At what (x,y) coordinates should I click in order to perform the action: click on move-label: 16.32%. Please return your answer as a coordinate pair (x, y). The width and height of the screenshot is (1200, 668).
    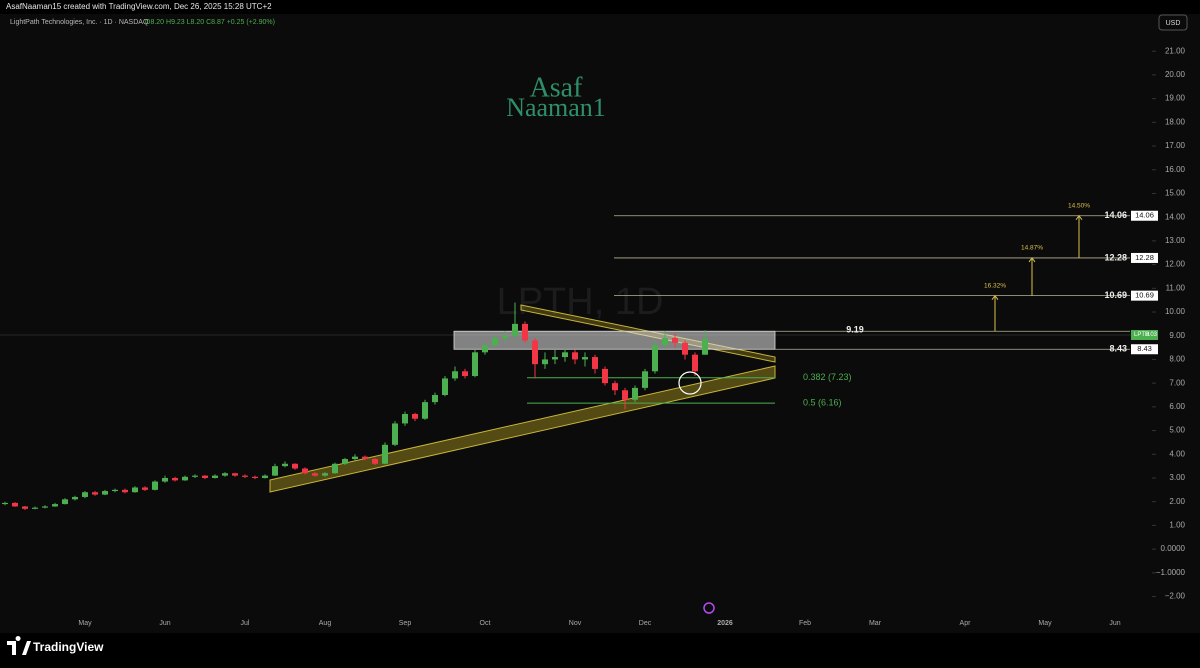
    Looking at the image, I should click on (995, 285).